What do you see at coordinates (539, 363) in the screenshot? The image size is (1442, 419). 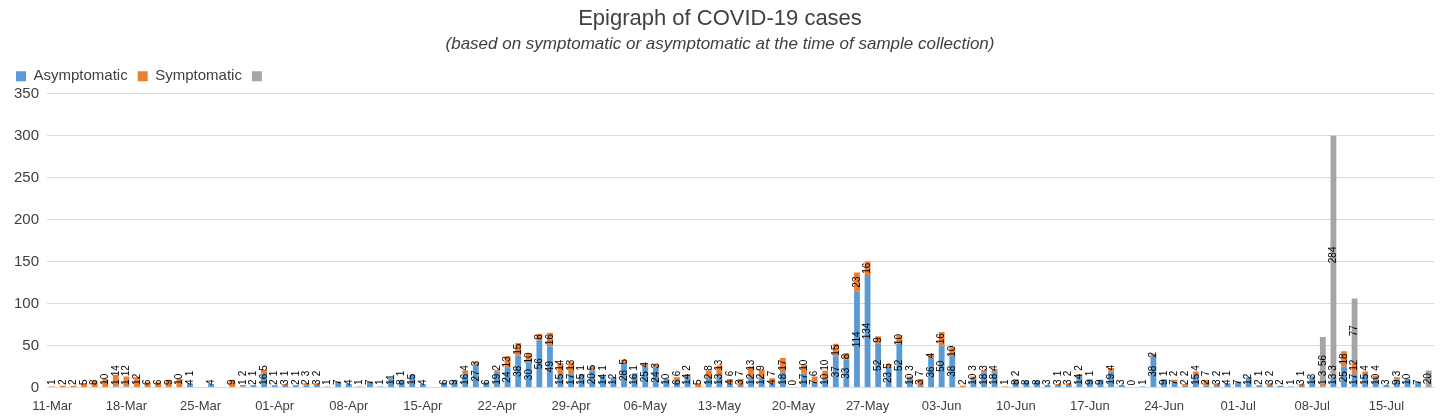 I see `data-label: 56` at bounding box center [539, 363].